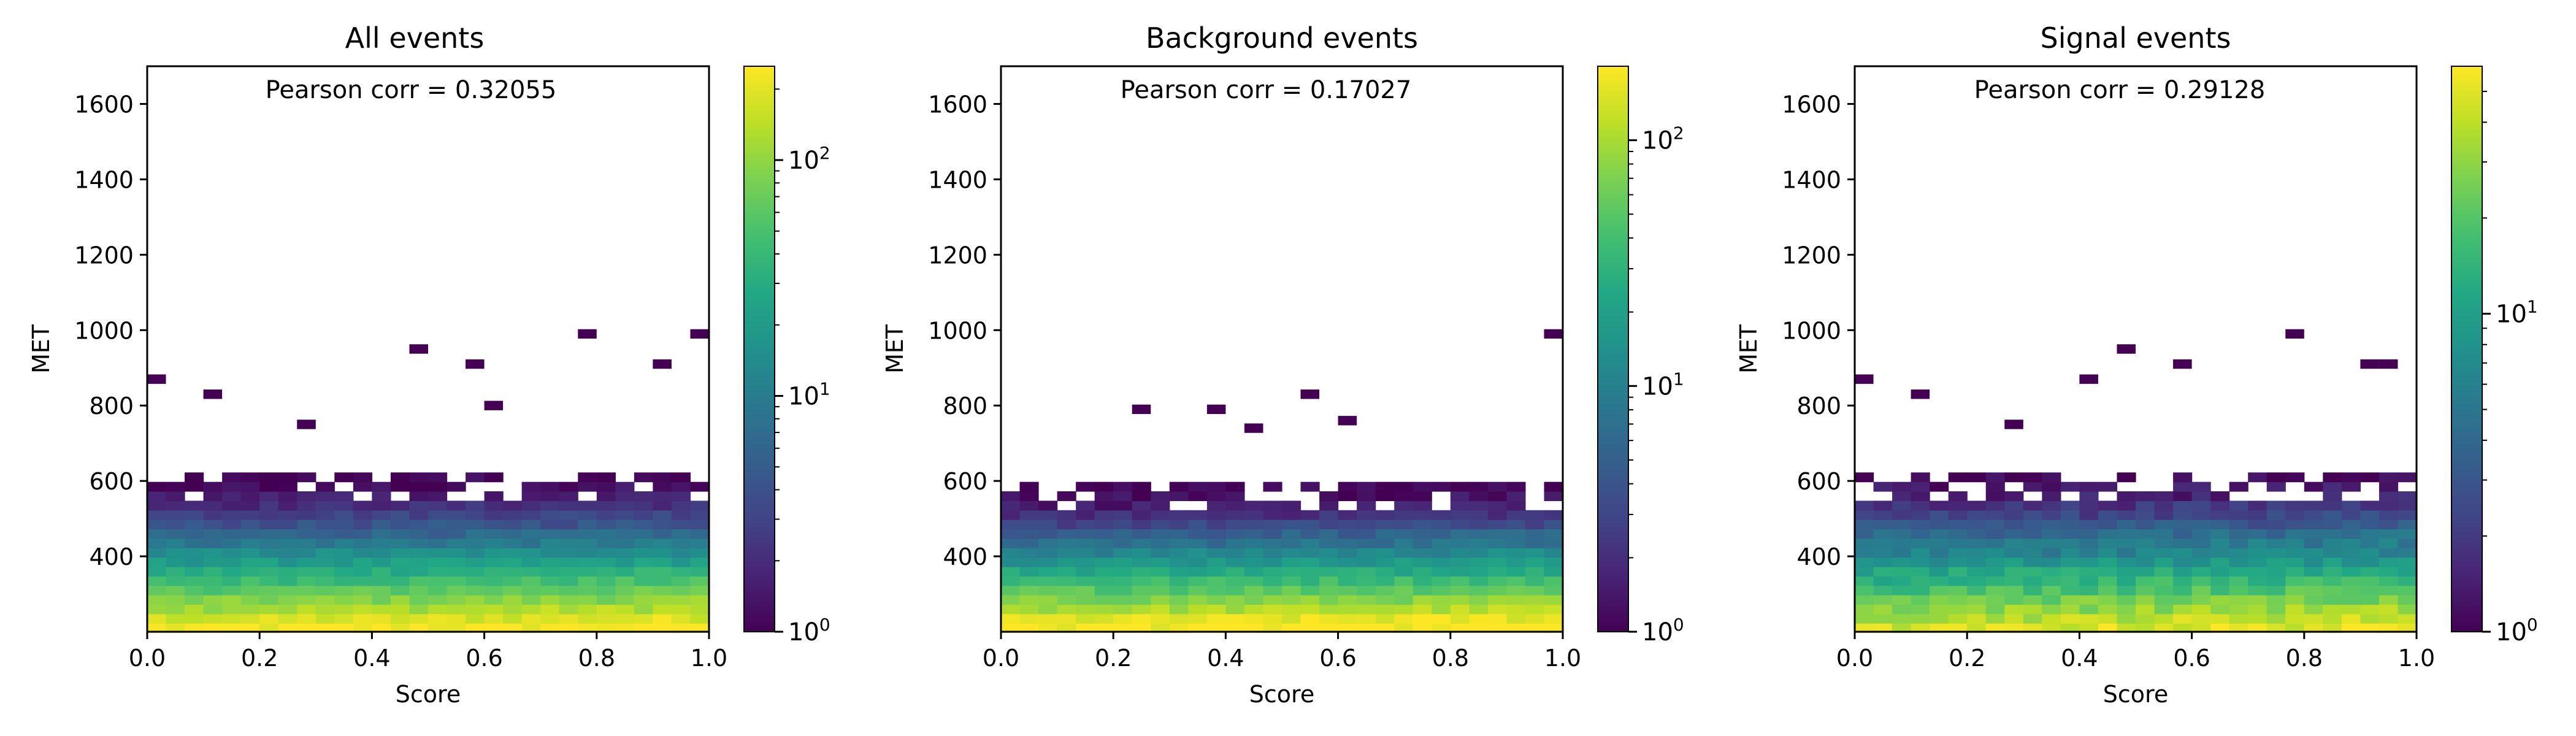 The image size is (2576, 736). Describe the element at coordinates (596, 658) in the screenshot. I see `x-tick-label: 0.8` at that location.